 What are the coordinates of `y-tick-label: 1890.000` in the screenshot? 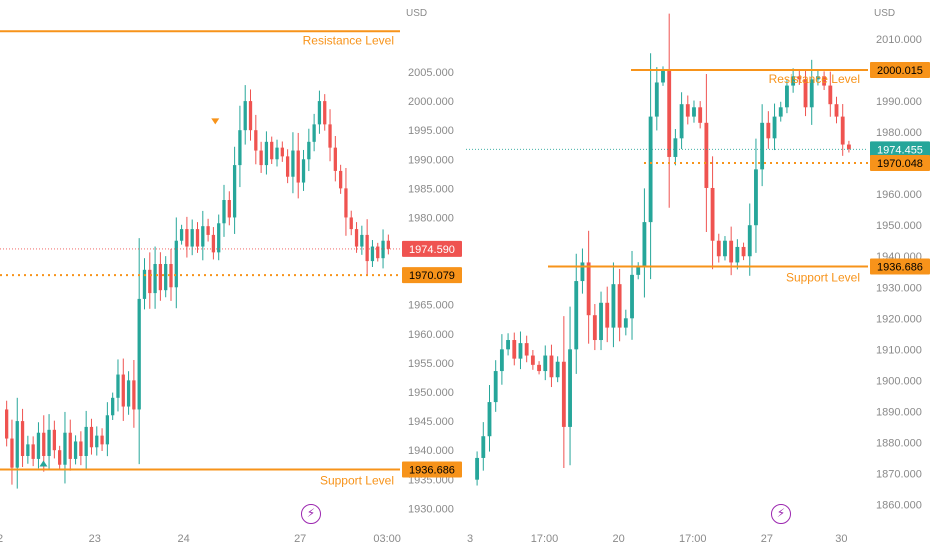 It's located at (899, 412).